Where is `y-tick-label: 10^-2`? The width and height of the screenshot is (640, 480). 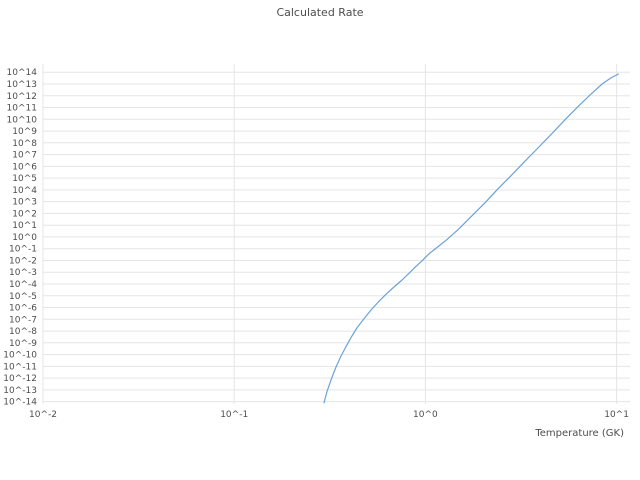
y-tick-label: 10^-2 is located at coordinates (23, 262).